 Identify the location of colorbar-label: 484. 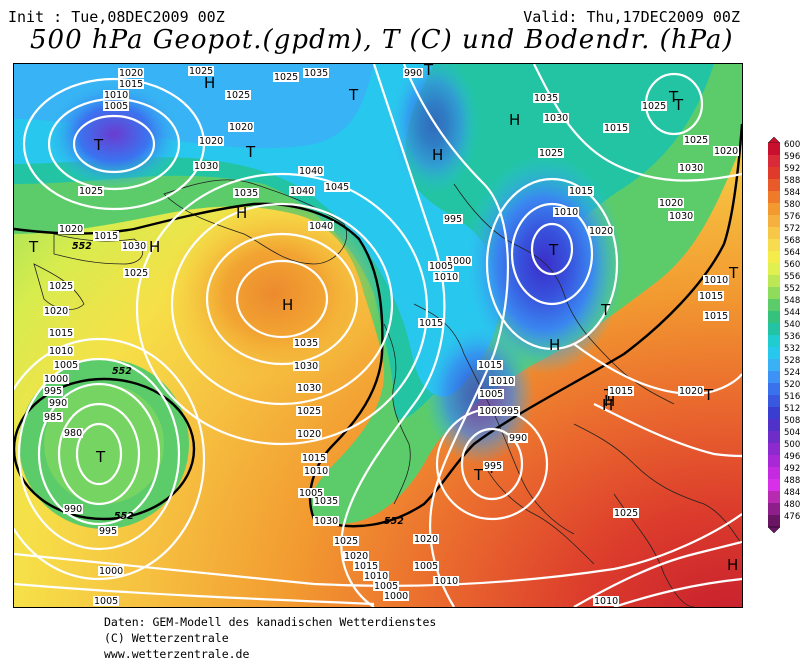
(792, 493).